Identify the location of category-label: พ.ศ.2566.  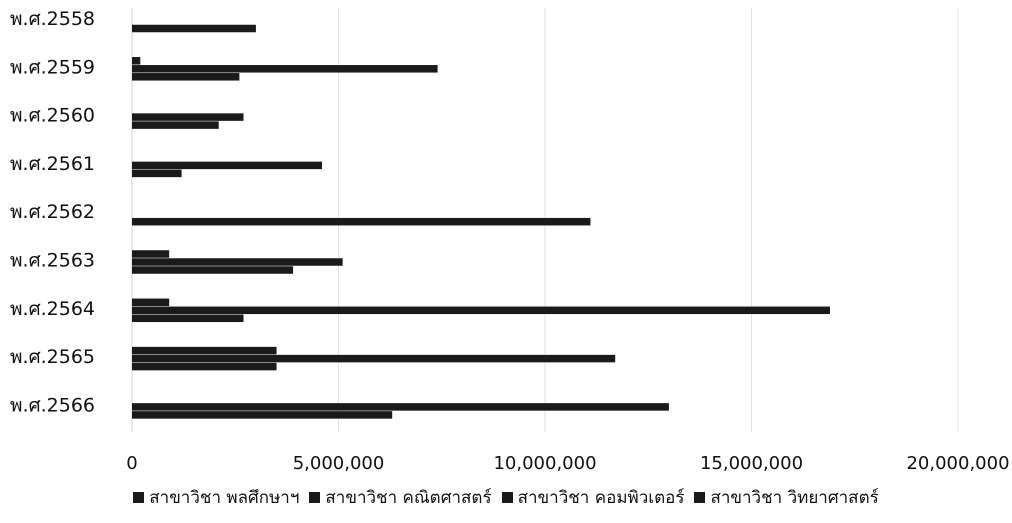
(52, 405).